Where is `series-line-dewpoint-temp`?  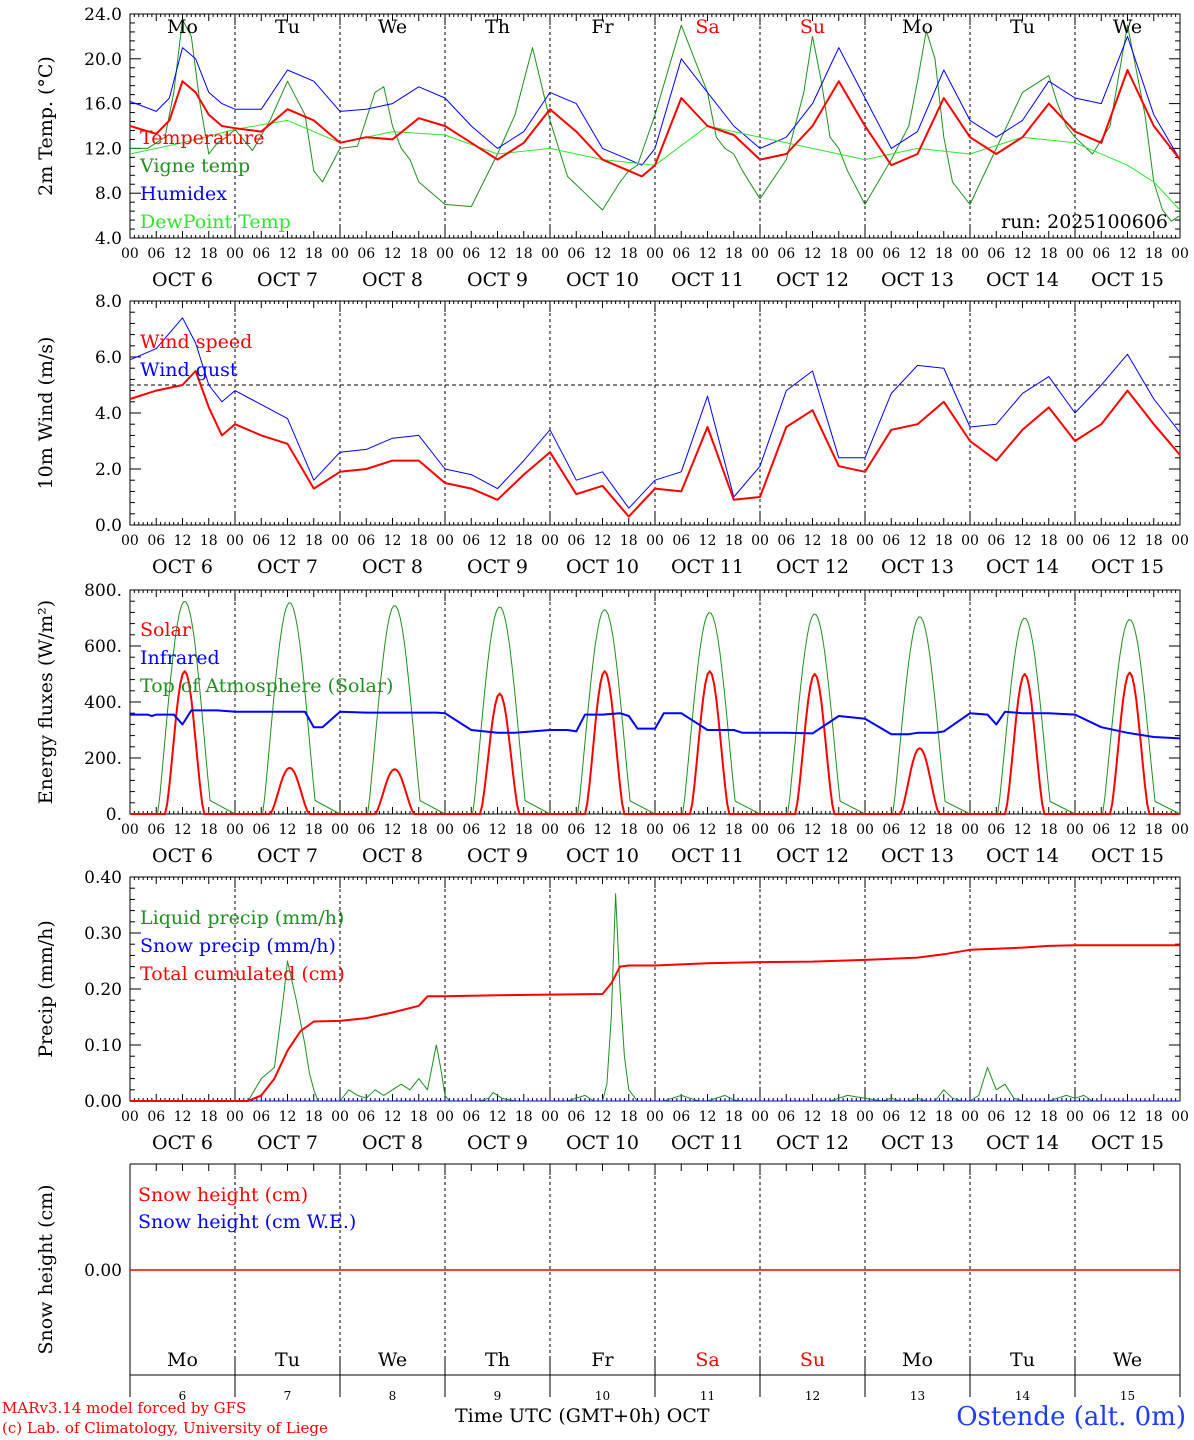
series-line-dewpoint-temp is located at coordinates (655, 165).